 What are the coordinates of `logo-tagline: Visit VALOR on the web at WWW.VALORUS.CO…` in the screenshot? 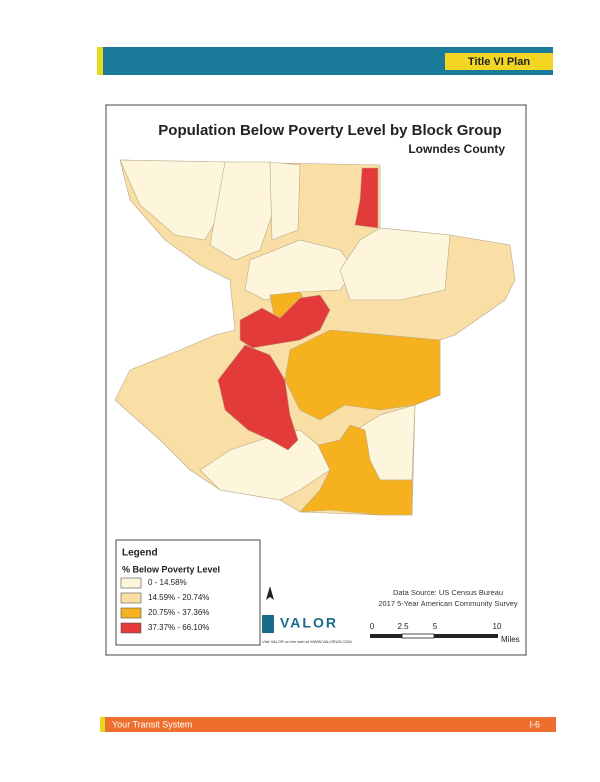 It's located at (307, 641).